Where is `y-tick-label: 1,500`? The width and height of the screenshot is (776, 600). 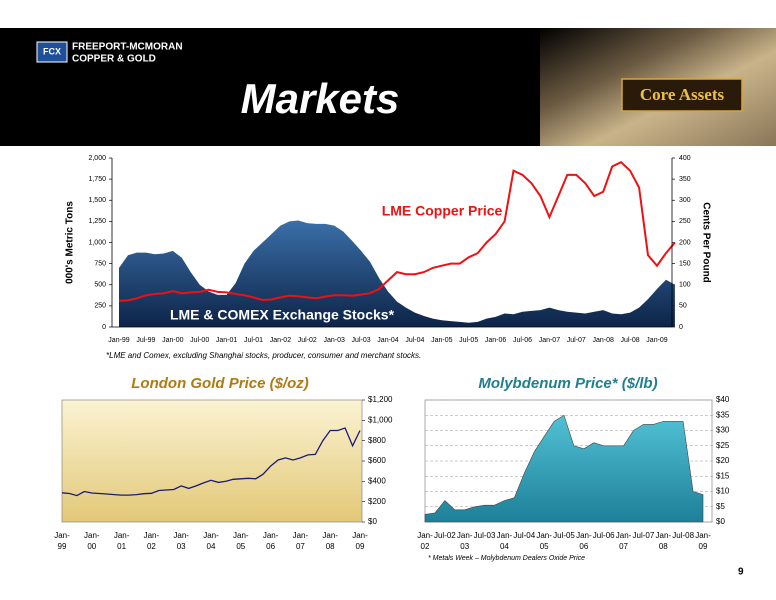
y-tick-label: 1,500 is located at coordinates (97, 200).